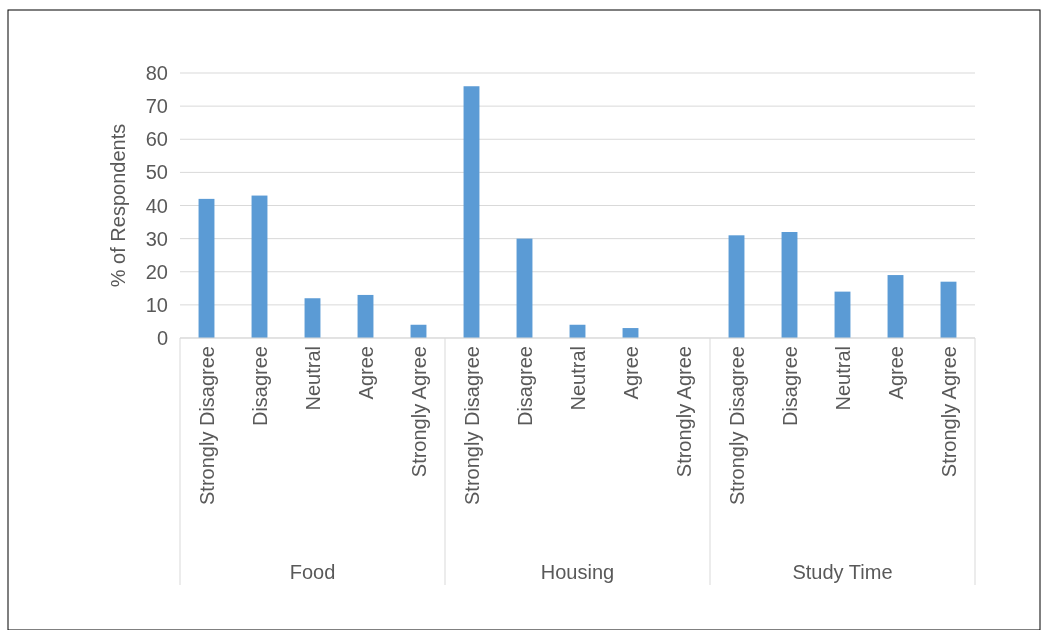 This screenshot has height=630, width=1050. Describe the element at coordinates (156, 172) in the screenshot. I see `y-tick-label: 50` at that location.